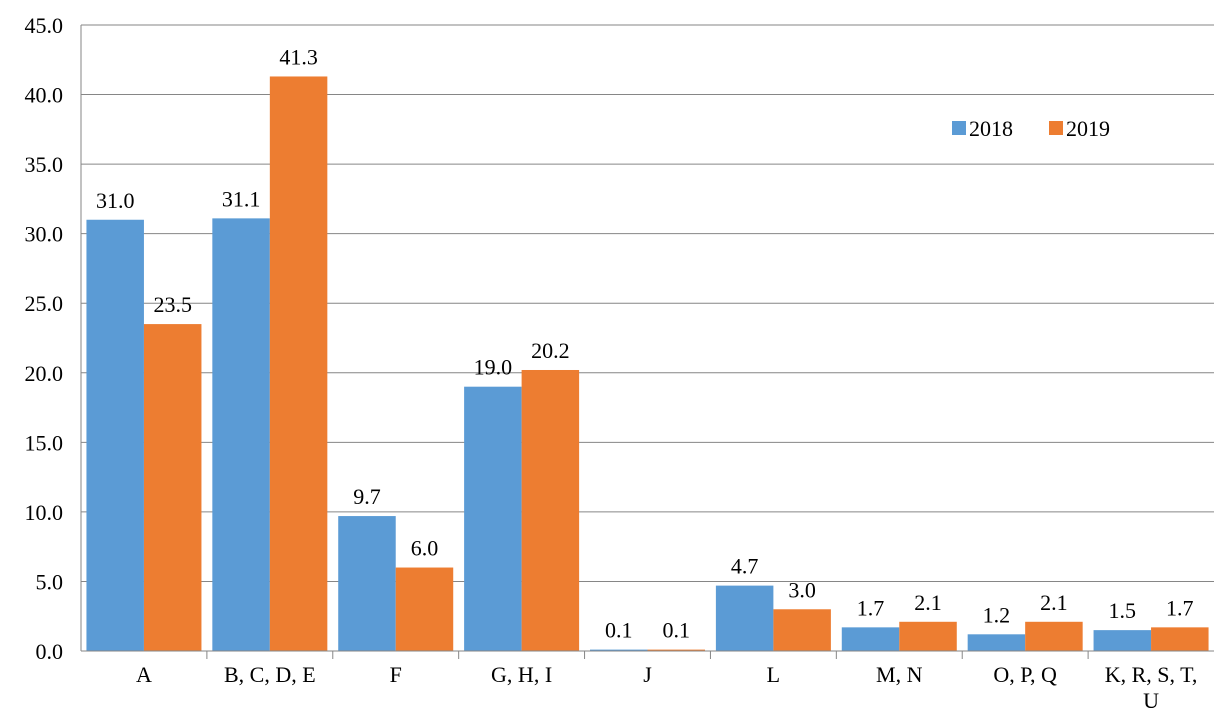 The width and height of the screenshot is (1214, 715). What do you see at coordinates (1031, 128) in the screenshot?
I see `legend: 2018 2019` at bounding box center [1031, 128].